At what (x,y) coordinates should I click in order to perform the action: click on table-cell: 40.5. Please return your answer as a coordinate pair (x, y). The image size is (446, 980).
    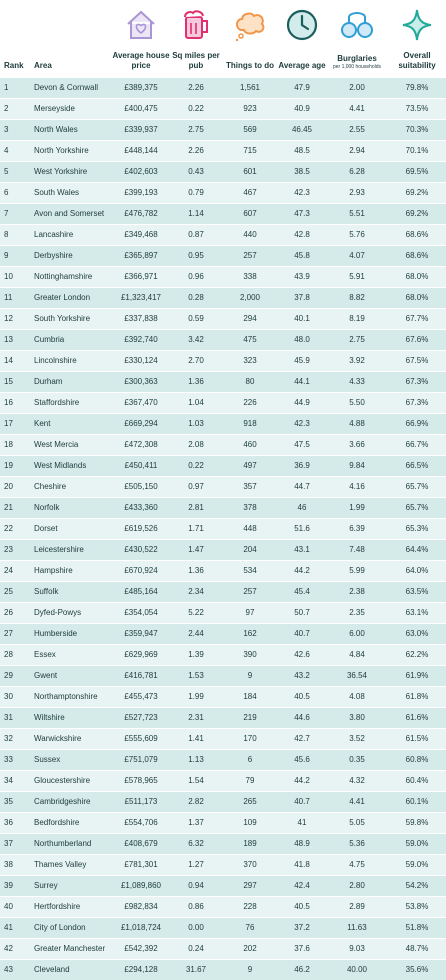
    Looking at the image, I should click on (302, 696).